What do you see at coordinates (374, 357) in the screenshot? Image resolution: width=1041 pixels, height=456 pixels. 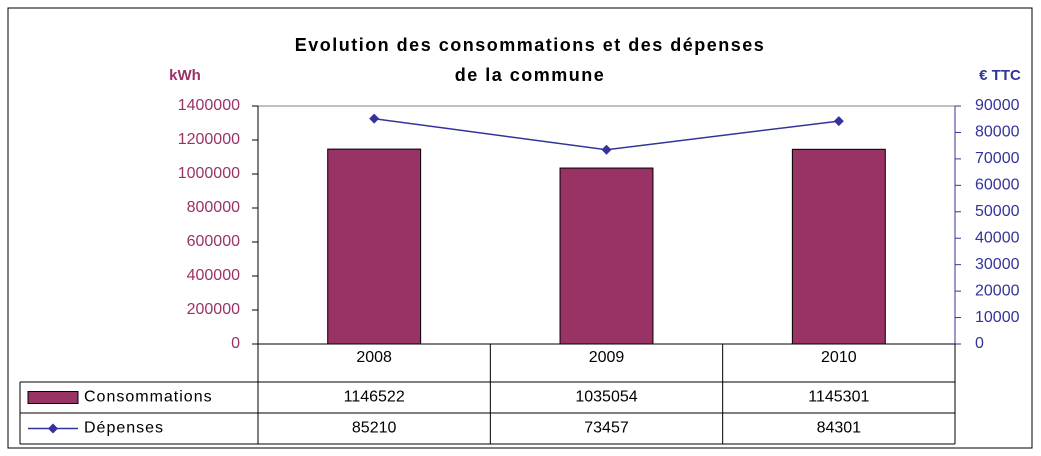 I see `x-tick-label: 2008` at bounding box center [374, 357].